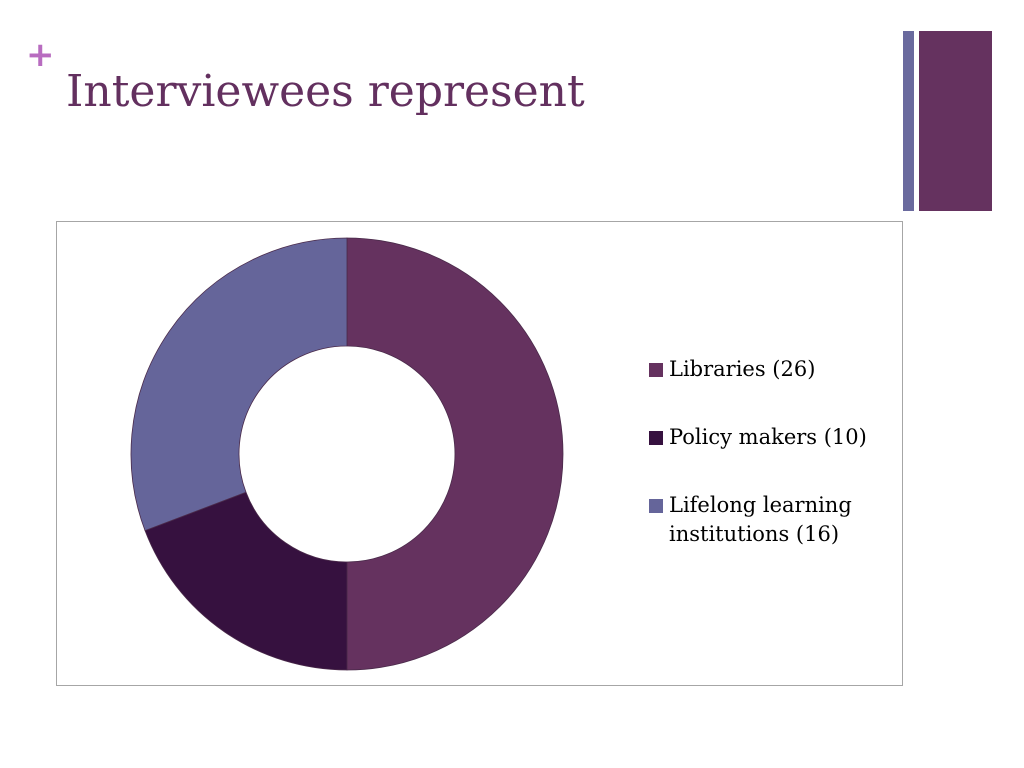 Image resolution: width=1024 pixels, height=768 pixels. I want to click on donut-slice-lifelong-learning-institutions, so click(239, 384).